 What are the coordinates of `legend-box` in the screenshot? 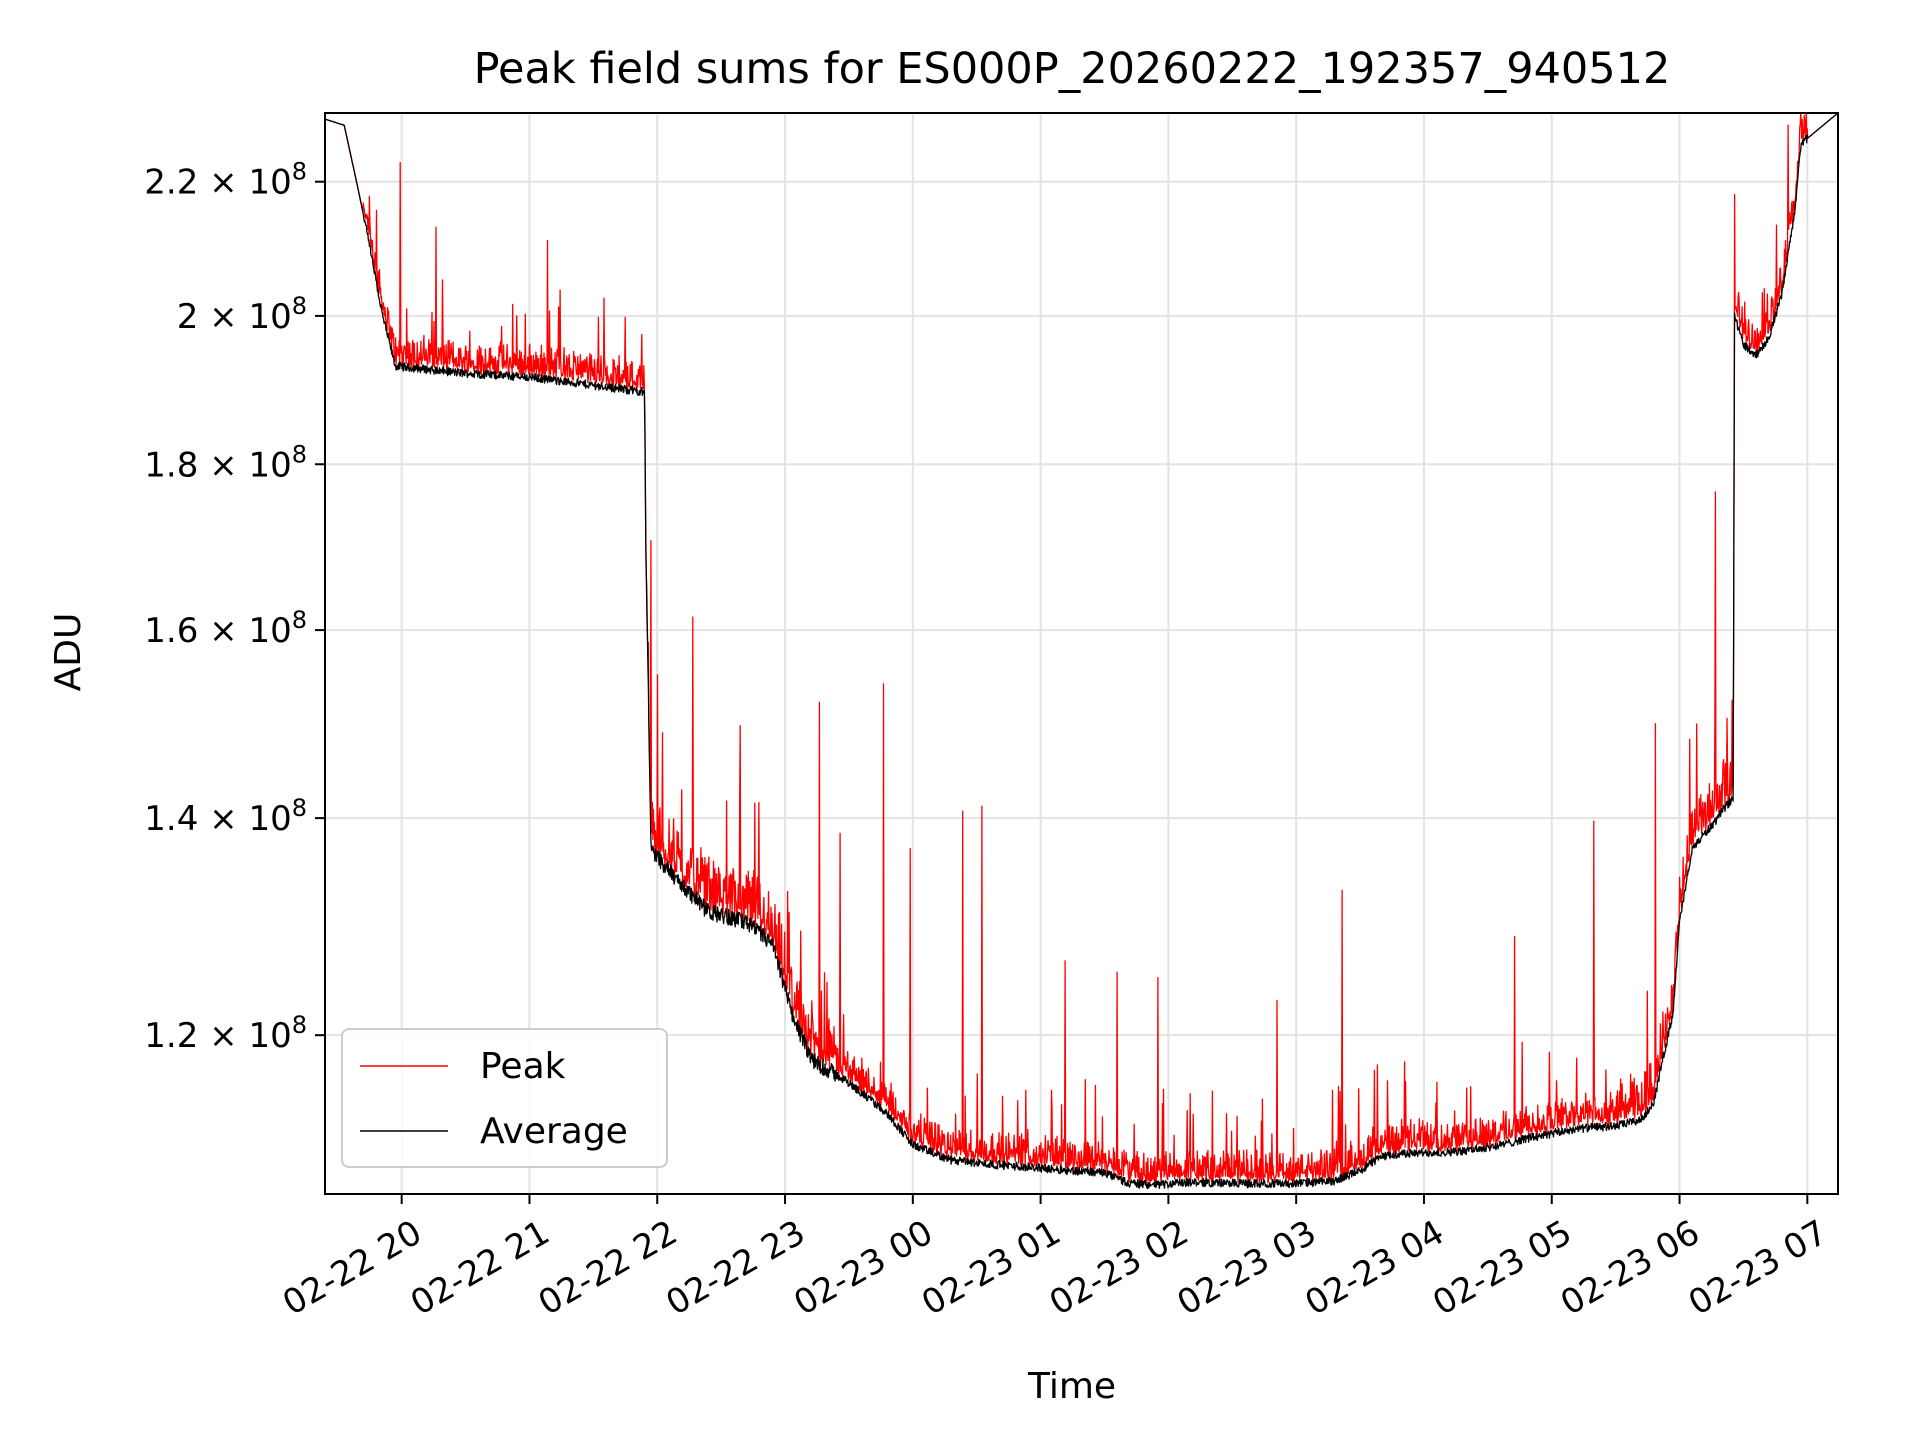 It's located at (504, 1098).